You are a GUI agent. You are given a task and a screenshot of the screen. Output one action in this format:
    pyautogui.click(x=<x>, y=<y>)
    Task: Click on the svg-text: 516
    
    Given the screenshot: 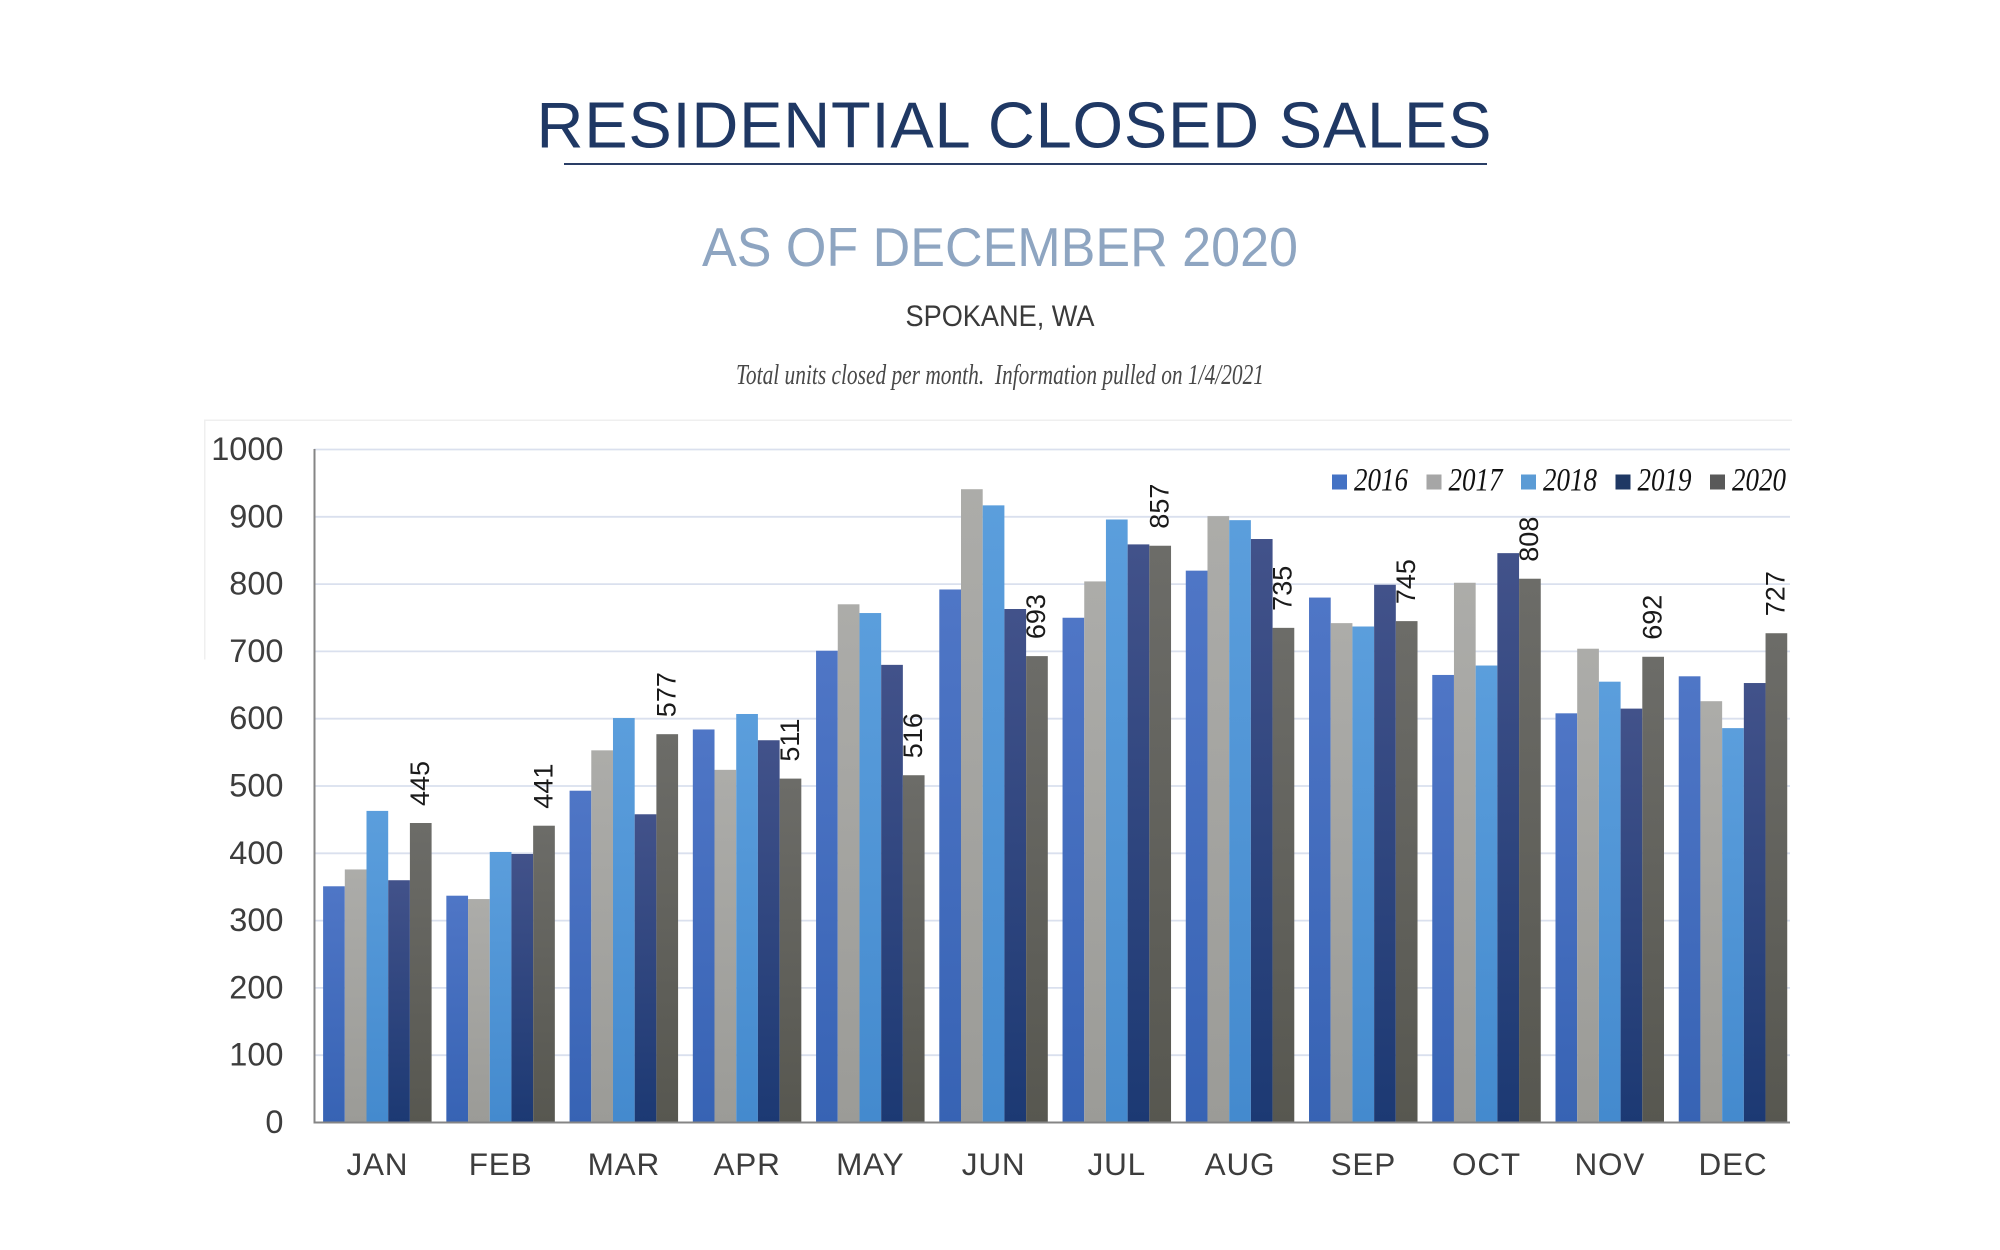 What is the action you would take?
    pyautogui.click(x=913, y=735)
    